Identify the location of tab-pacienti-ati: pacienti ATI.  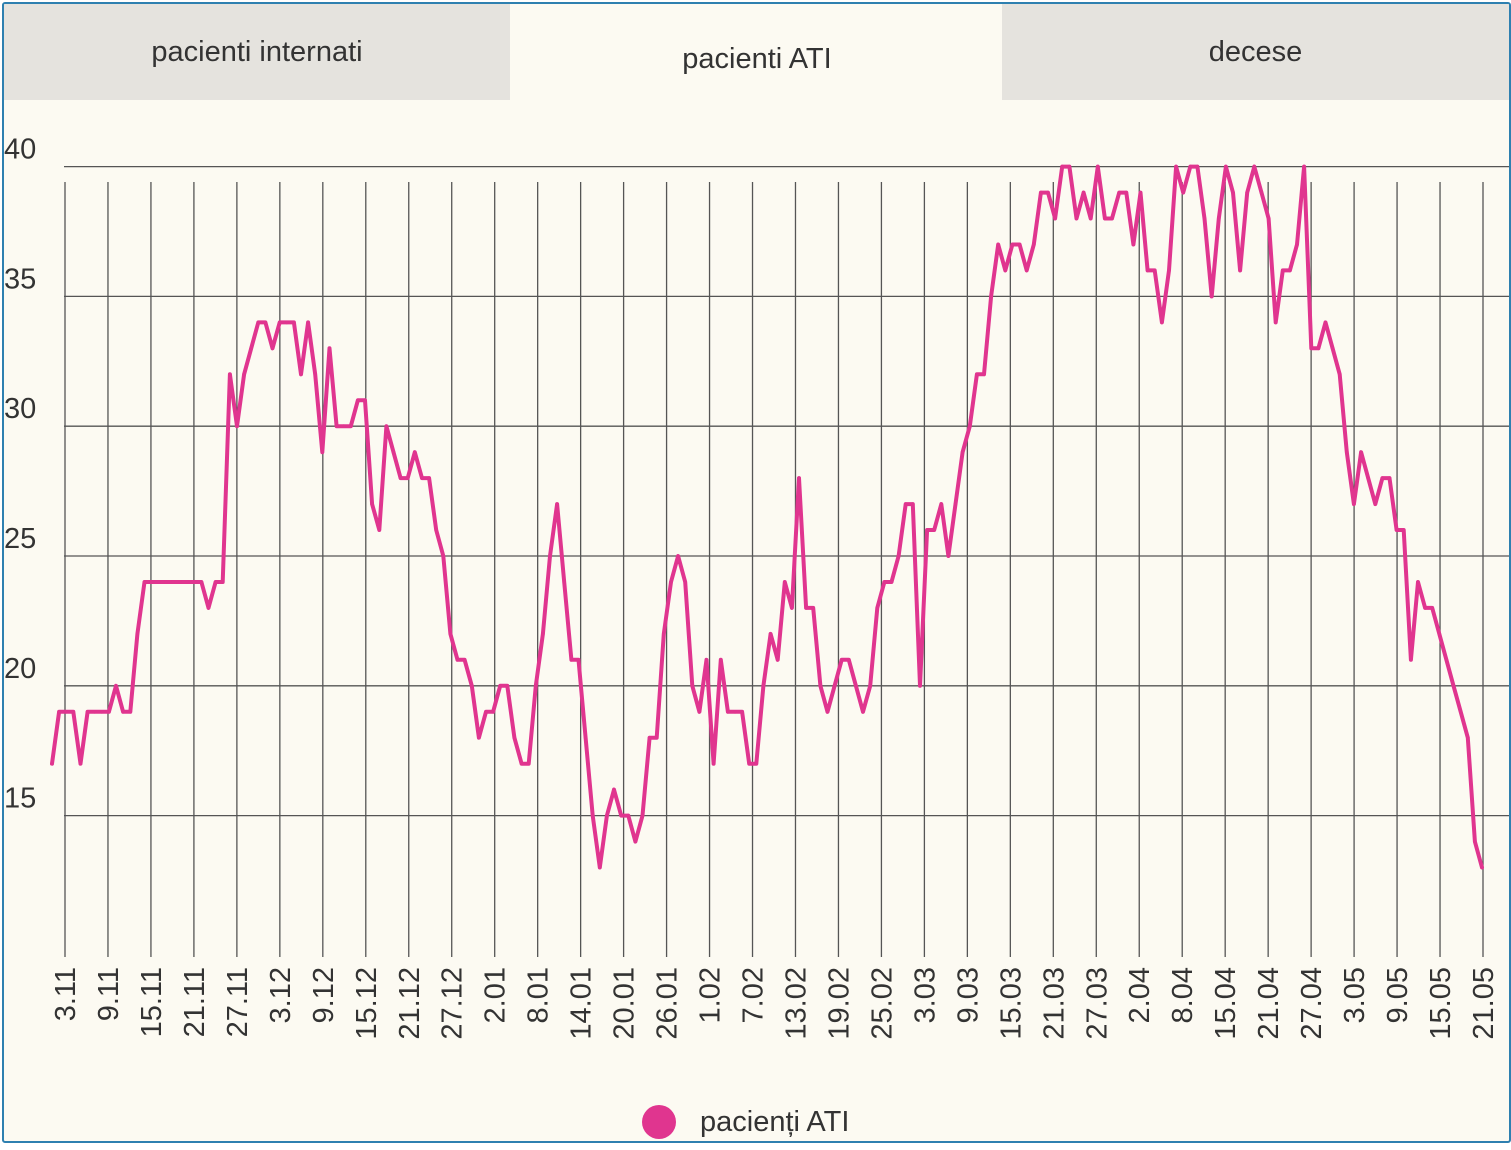
(757, 59).